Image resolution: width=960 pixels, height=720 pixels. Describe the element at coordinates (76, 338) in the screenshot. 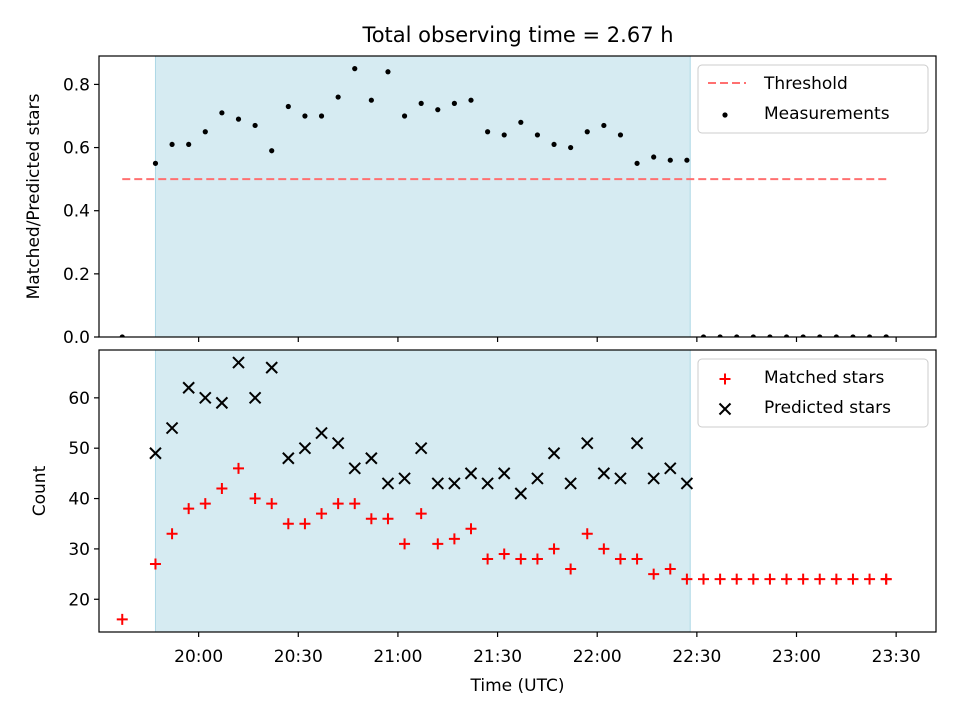

I see `y-tick-label: 0.0` at that location.